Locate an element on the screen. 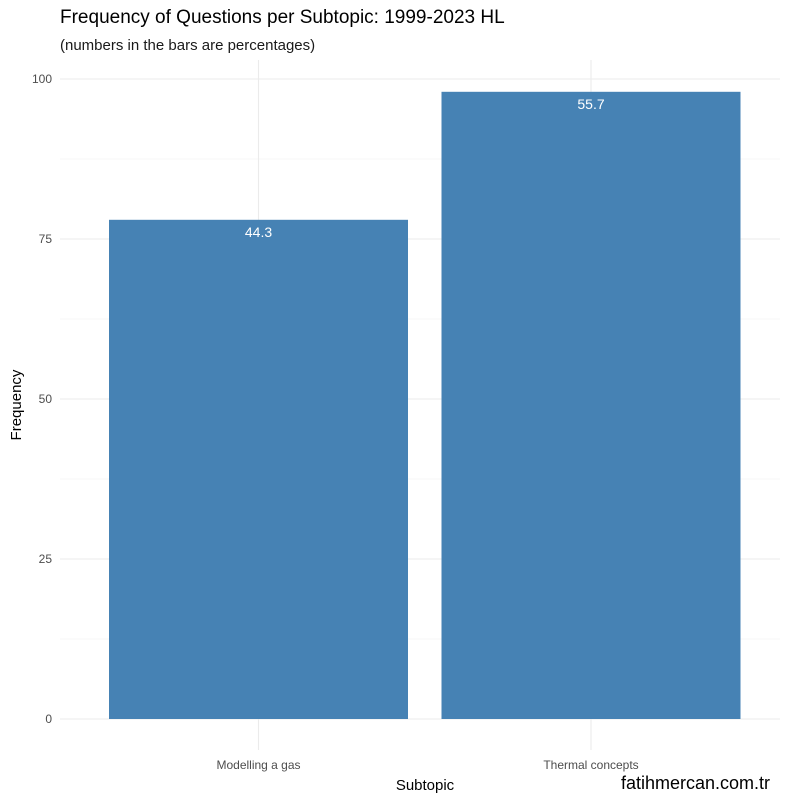 The width and height of the screenshot is (800, 800). y-tick-label: 0 is located at coordinates (48, 719).